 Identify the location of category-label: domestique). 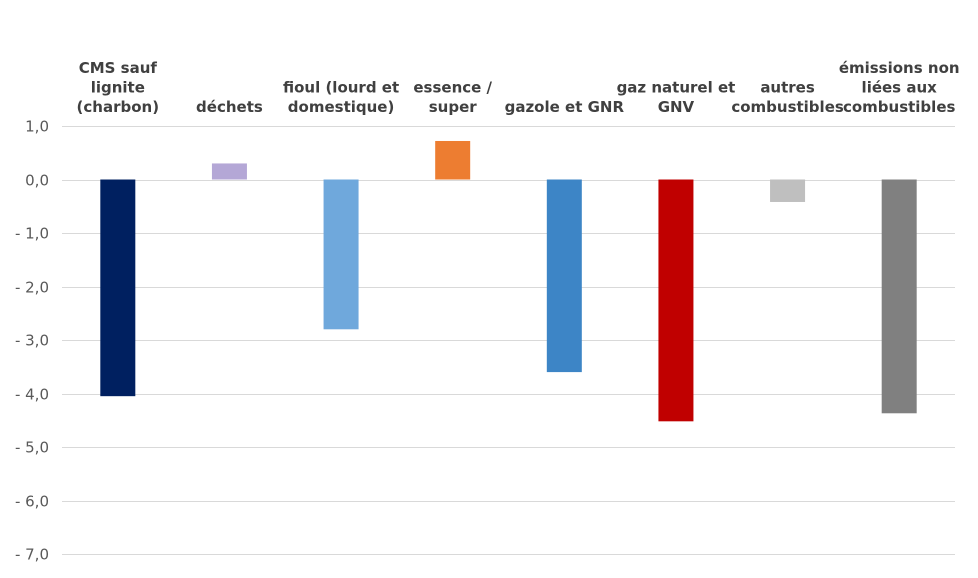
(341, 107).